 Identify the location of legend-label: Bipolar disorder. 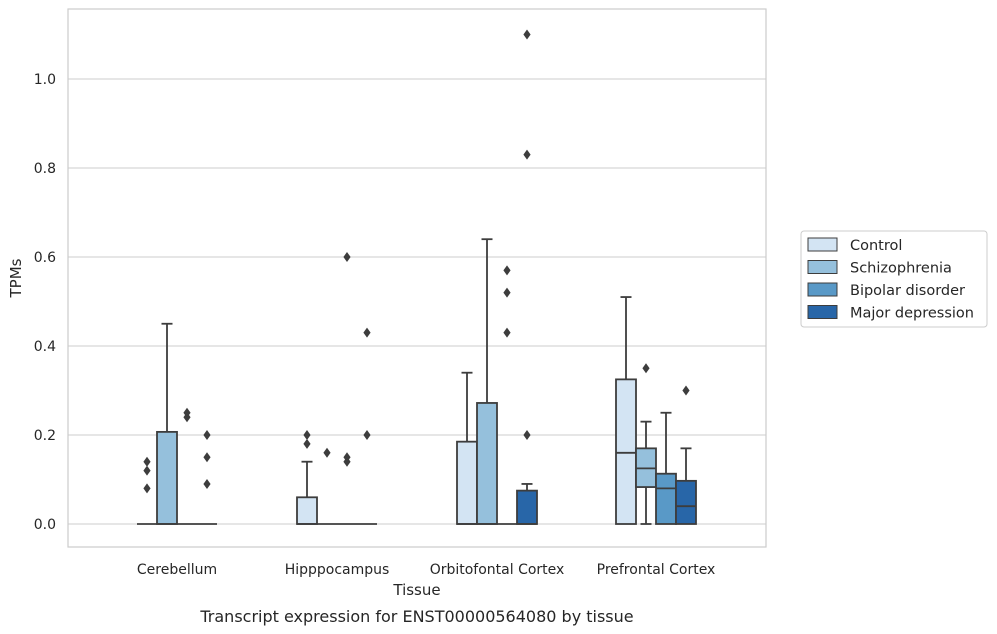
(907, 291).